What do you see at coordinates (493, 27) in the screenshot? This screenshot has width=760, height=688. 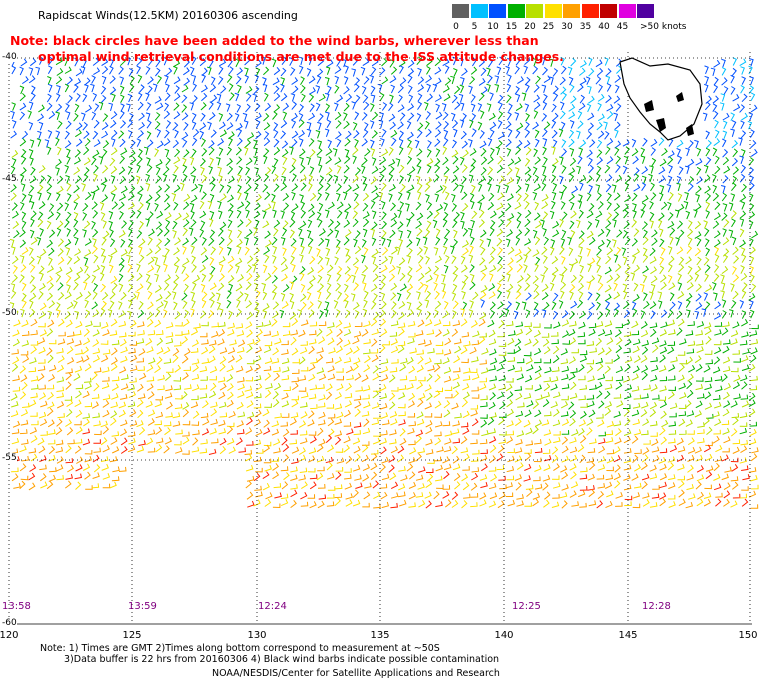 I see `colorbar-tick: 10` at bounding box center [493, 27].